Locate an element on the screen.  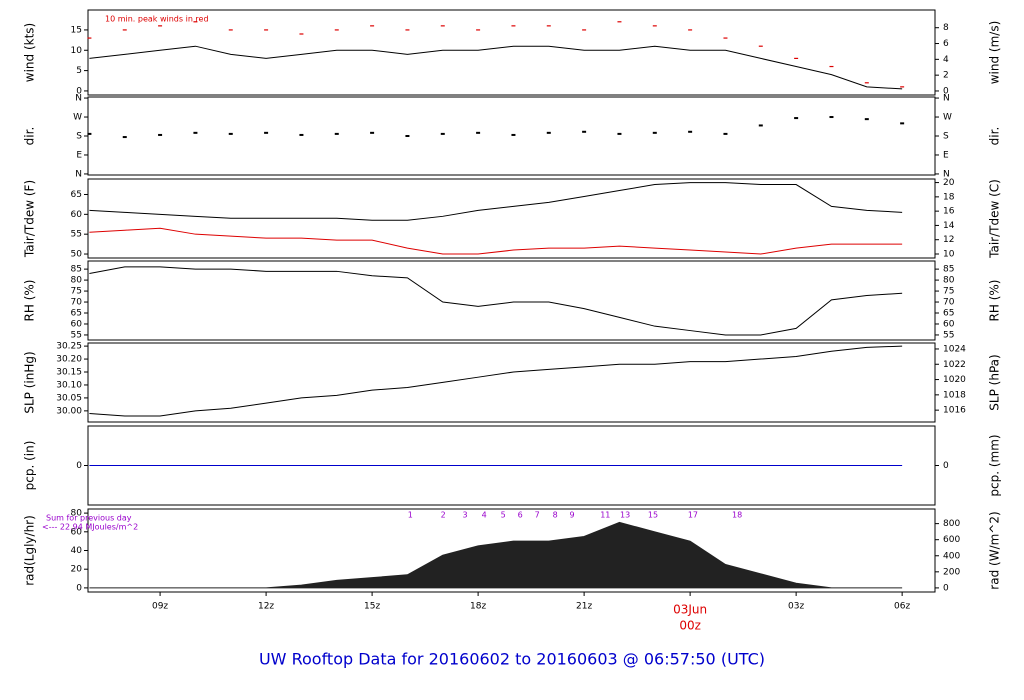
y-tick-label: W is located at coordinates (77, 118).